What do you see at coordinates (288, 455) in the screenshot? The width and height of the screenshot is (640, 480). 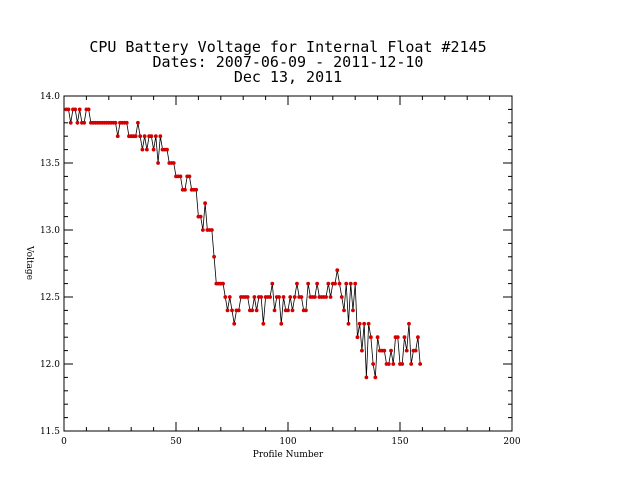 I see `x-axis-label: Profile Number` at bounding box center [288, 455].